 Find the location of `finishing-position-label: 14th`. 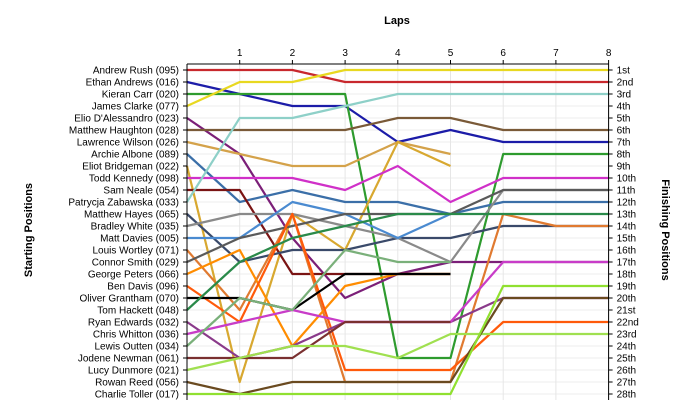

finishing-position-label: 14th is located at coordinates (626, 227).